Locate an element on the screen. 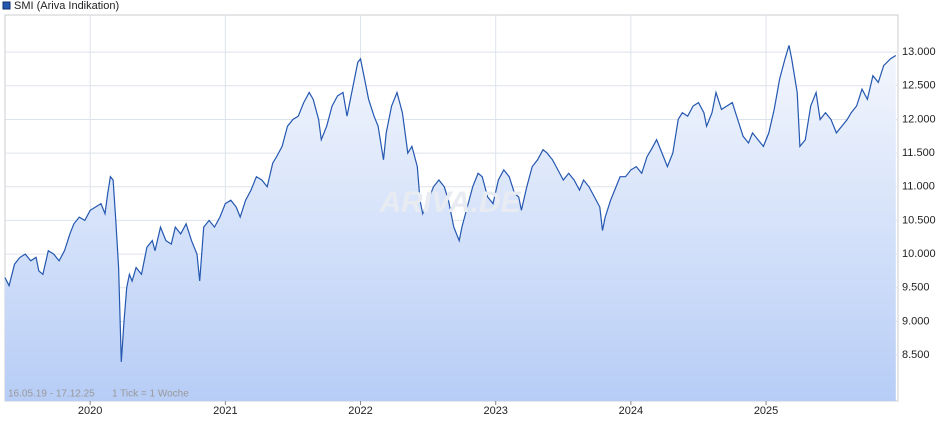 This screenshot has width=940, height=435. x-tick-label: 2024 is located at coordinates (631, 411).